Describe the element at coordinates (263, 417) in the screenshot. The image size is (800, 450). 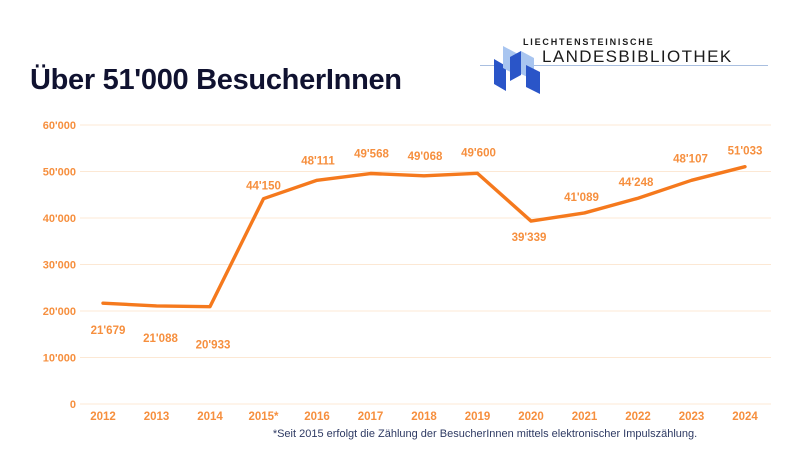
I see `x-axis-year-label: 2015*` at that location.